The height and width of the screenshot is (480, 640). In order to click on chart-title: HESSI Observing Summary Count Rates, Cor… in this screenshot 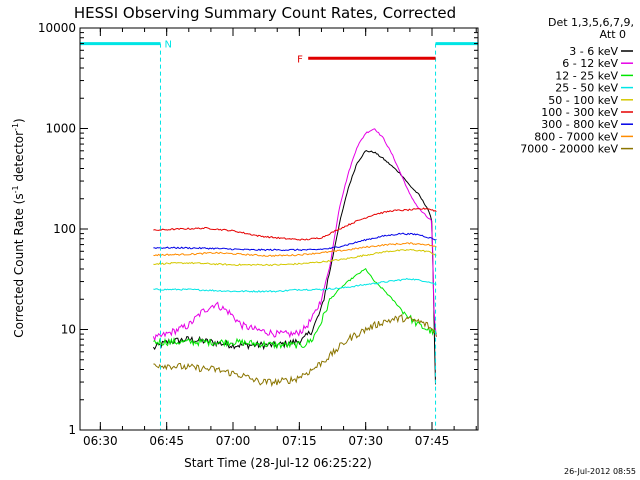, I will do `click(265, 13)`.